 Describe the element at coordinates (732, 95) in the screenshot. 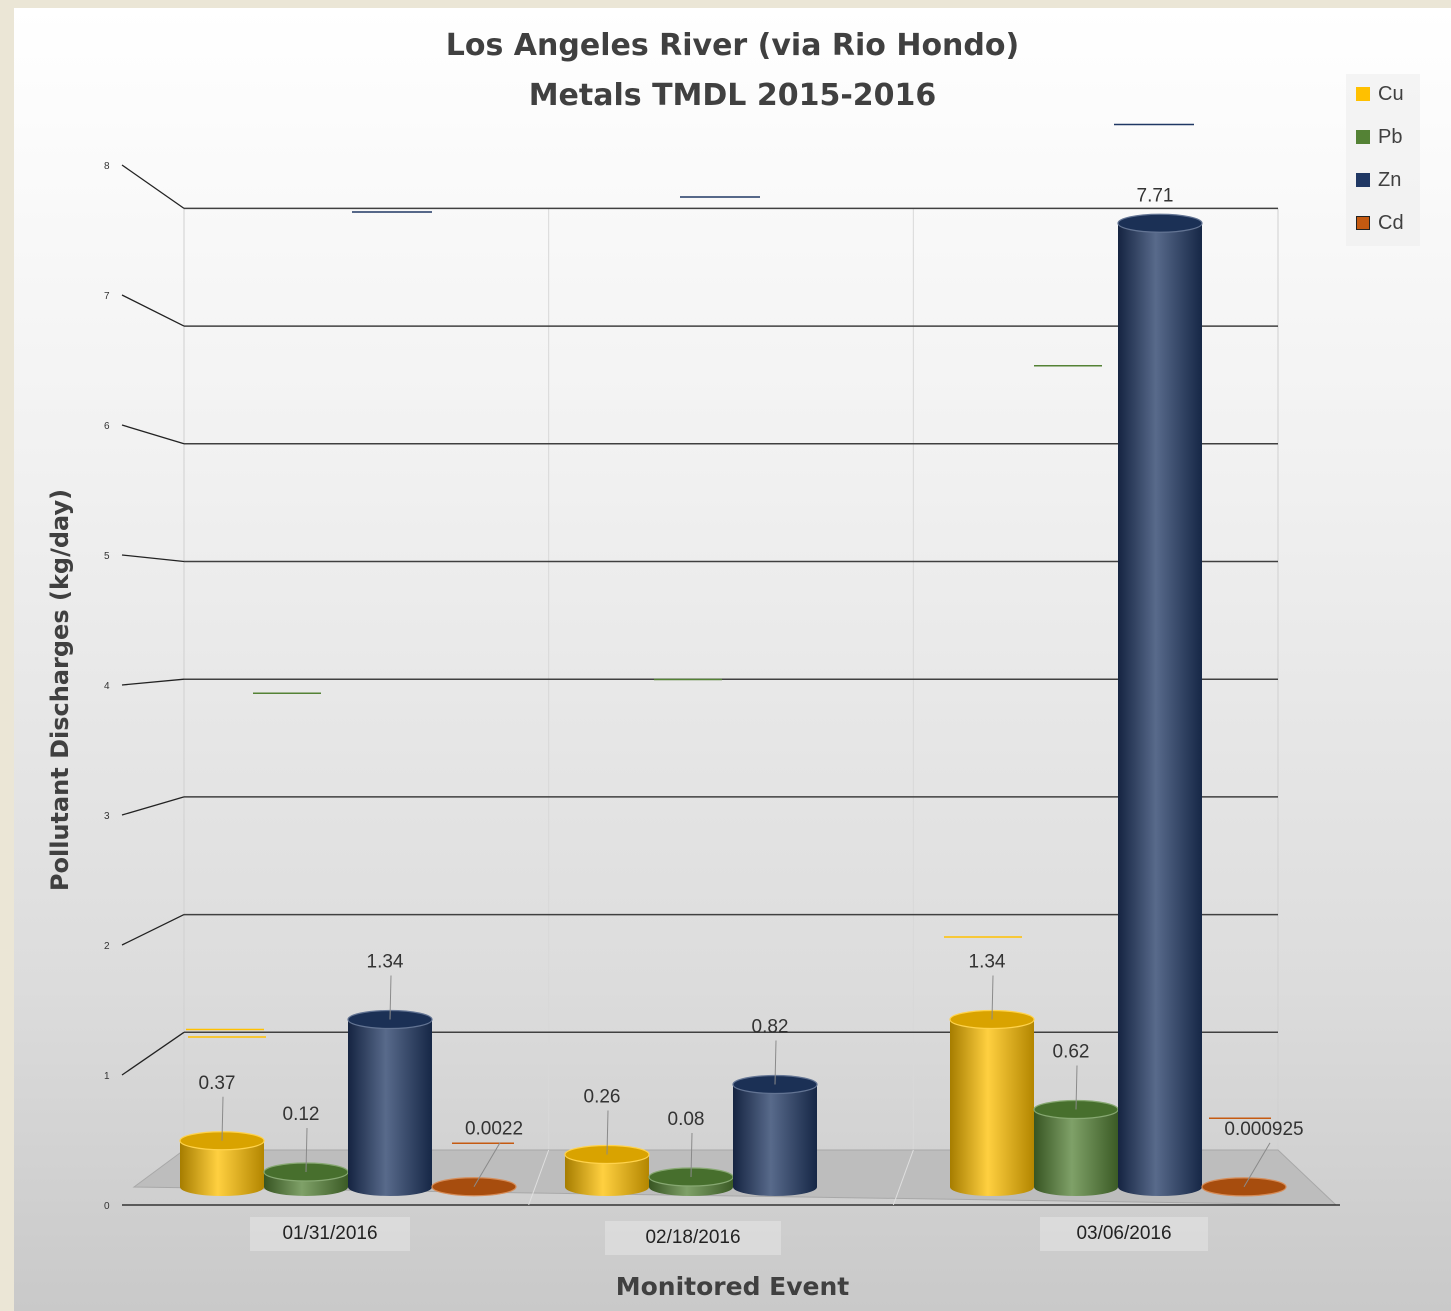

I see `chart-subtitle: Metals TMDL 2015-2016` at that location.